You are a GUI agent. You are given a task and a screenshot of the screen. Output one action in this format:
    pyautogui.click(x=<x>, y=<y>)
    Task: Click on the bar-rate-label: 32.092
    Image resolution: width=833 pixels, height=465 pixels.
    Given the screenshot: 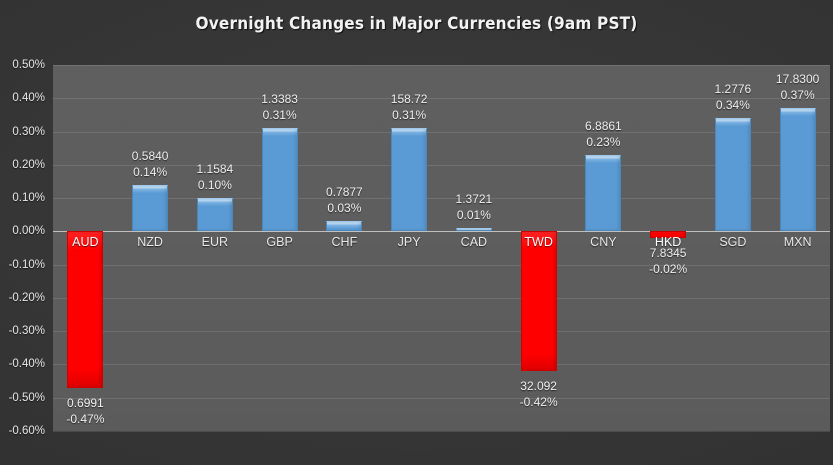 What is the action you would take?
    pyautogui.click(x=538, y=386)
    